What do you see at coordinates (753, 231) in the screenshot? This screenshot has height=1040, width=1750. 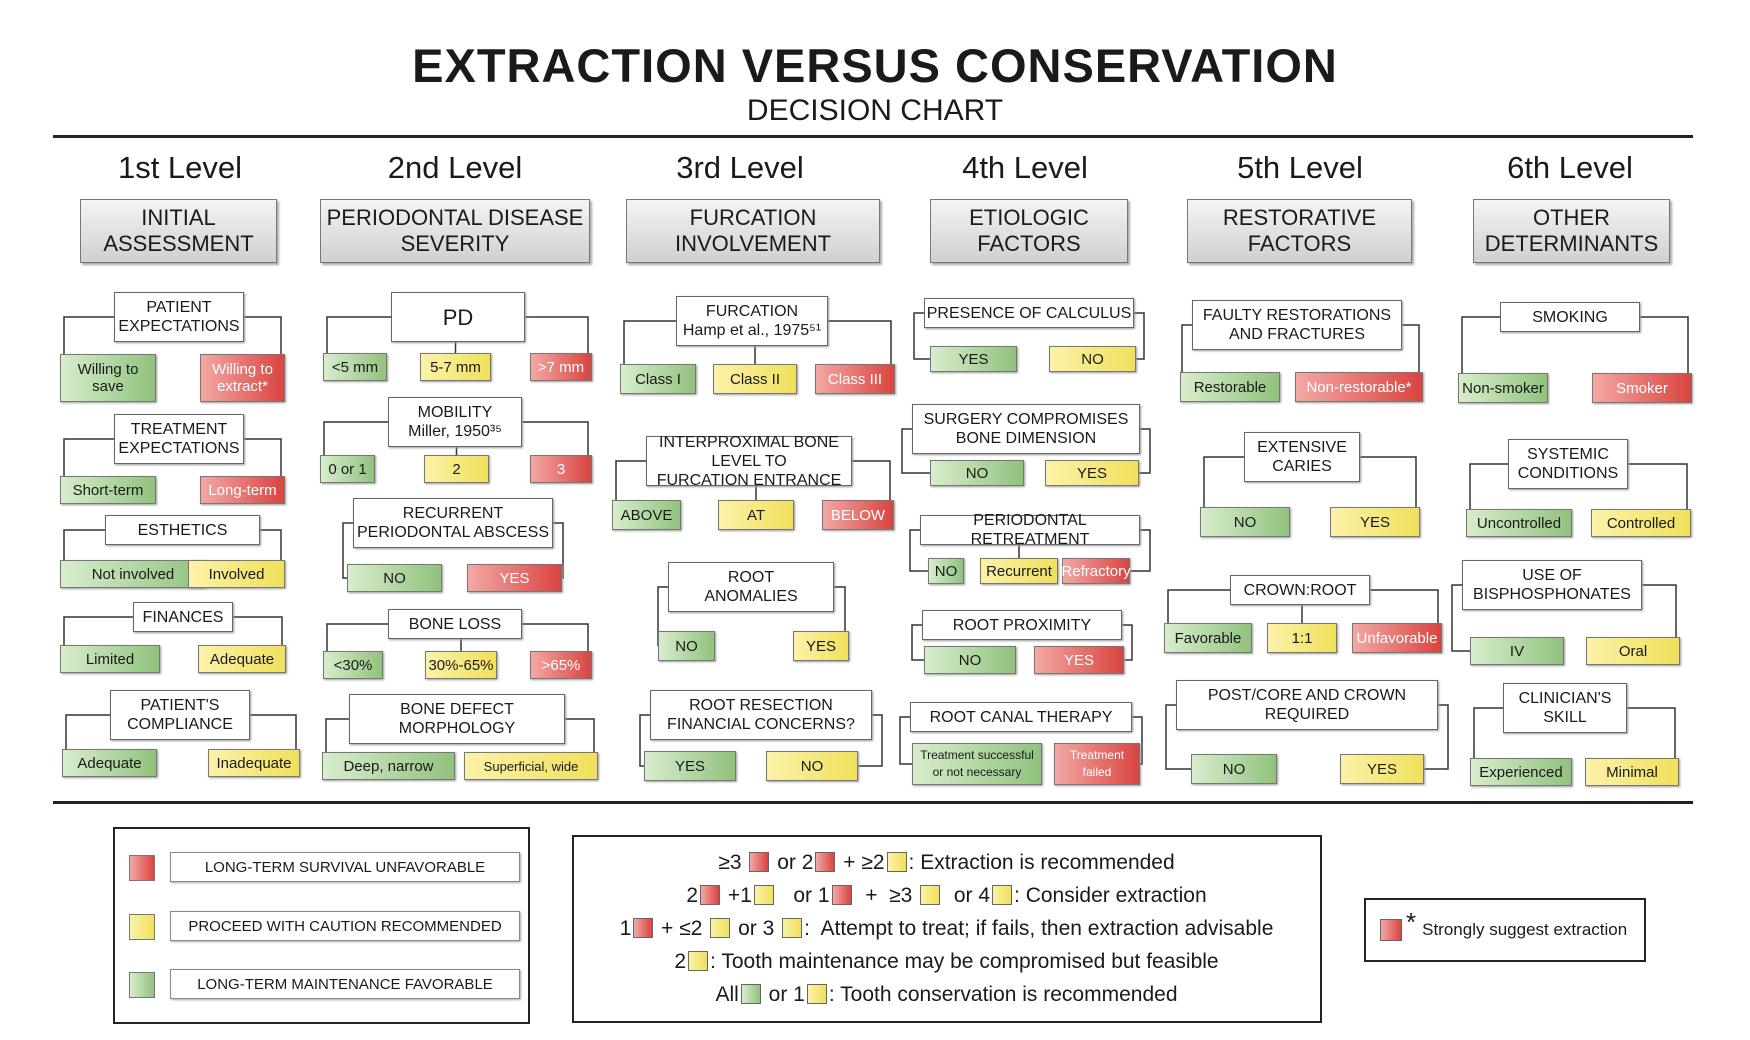 I see `category-header-3: FURCATION INVOLVEMENT` at bounding box center [753, 231].